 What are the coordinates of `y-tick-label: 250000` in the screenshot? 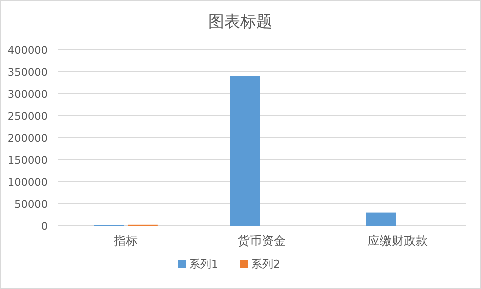 It's located at (28, 117).